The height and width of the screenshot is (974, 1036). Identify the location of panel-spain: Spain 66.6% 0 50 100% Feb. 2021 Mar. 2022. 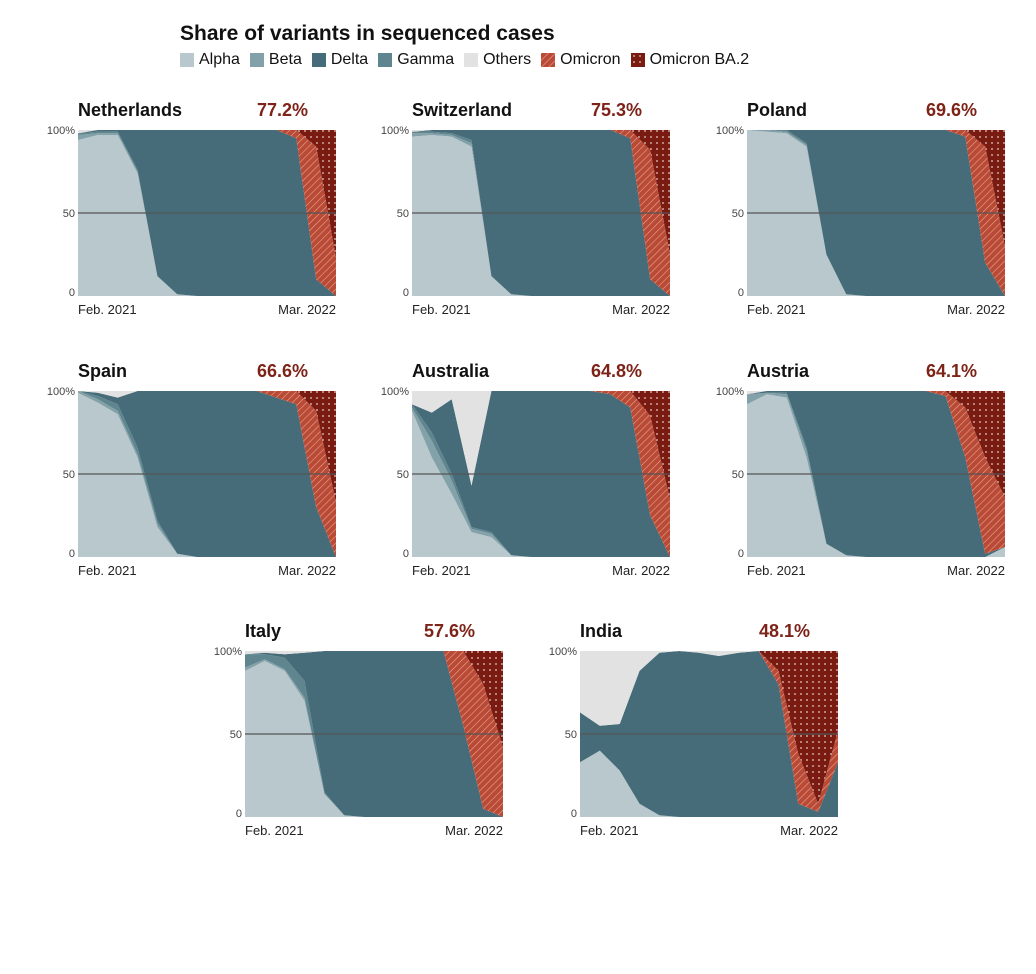
(194, 473).